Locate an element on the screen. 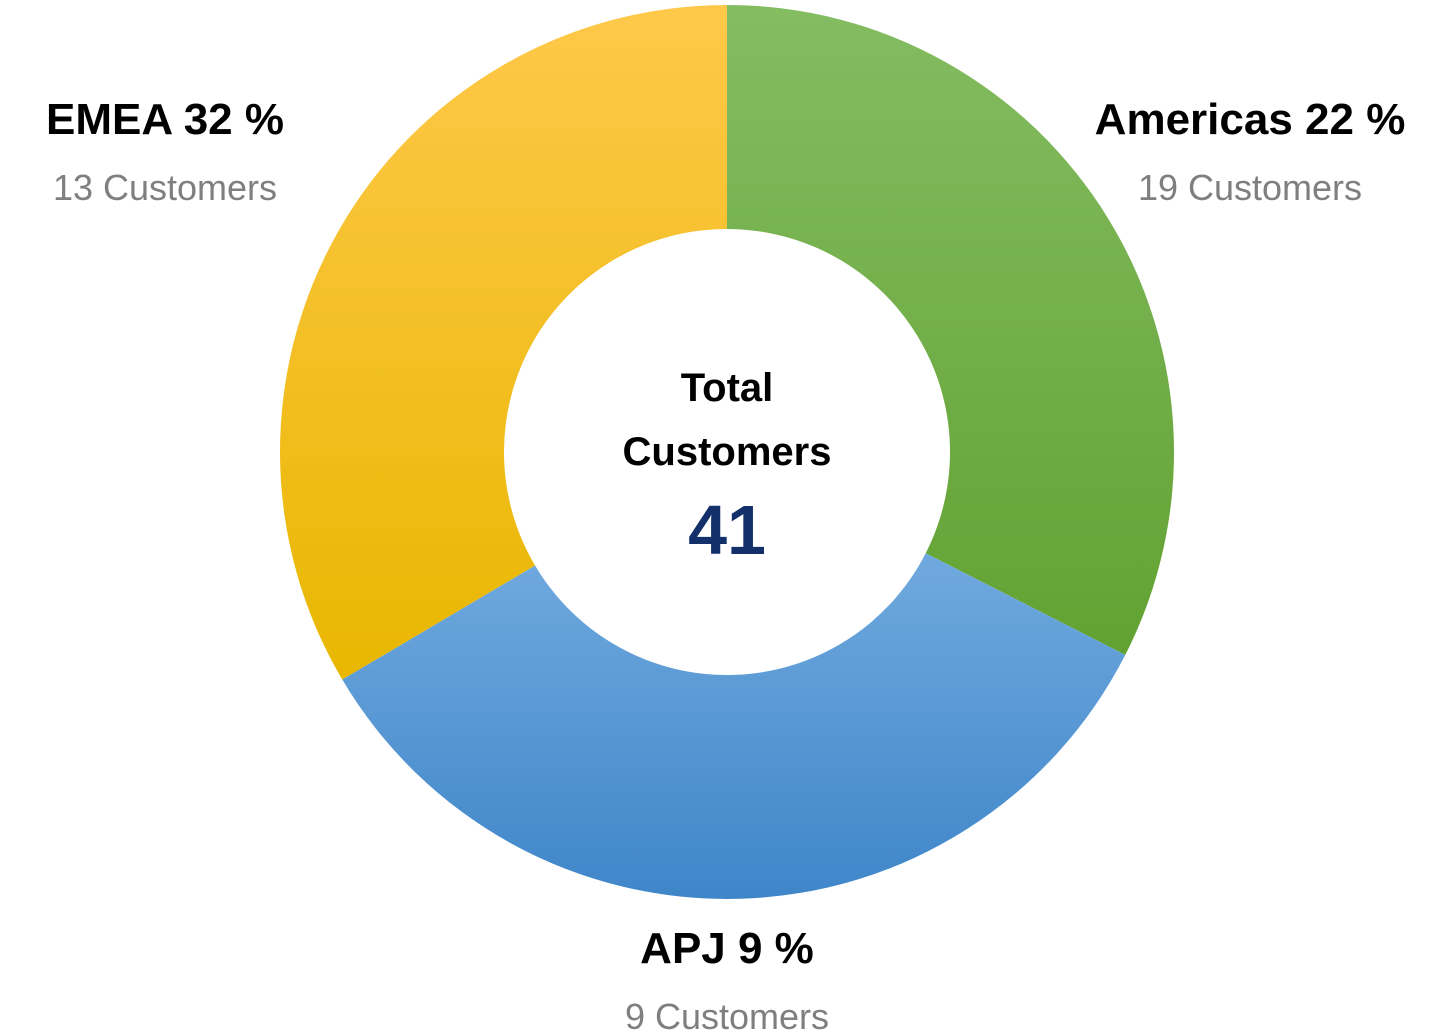 The width and height of the screenshot is (1453, 1032). center-title: Total Customers is located at coordinates (727, 420).